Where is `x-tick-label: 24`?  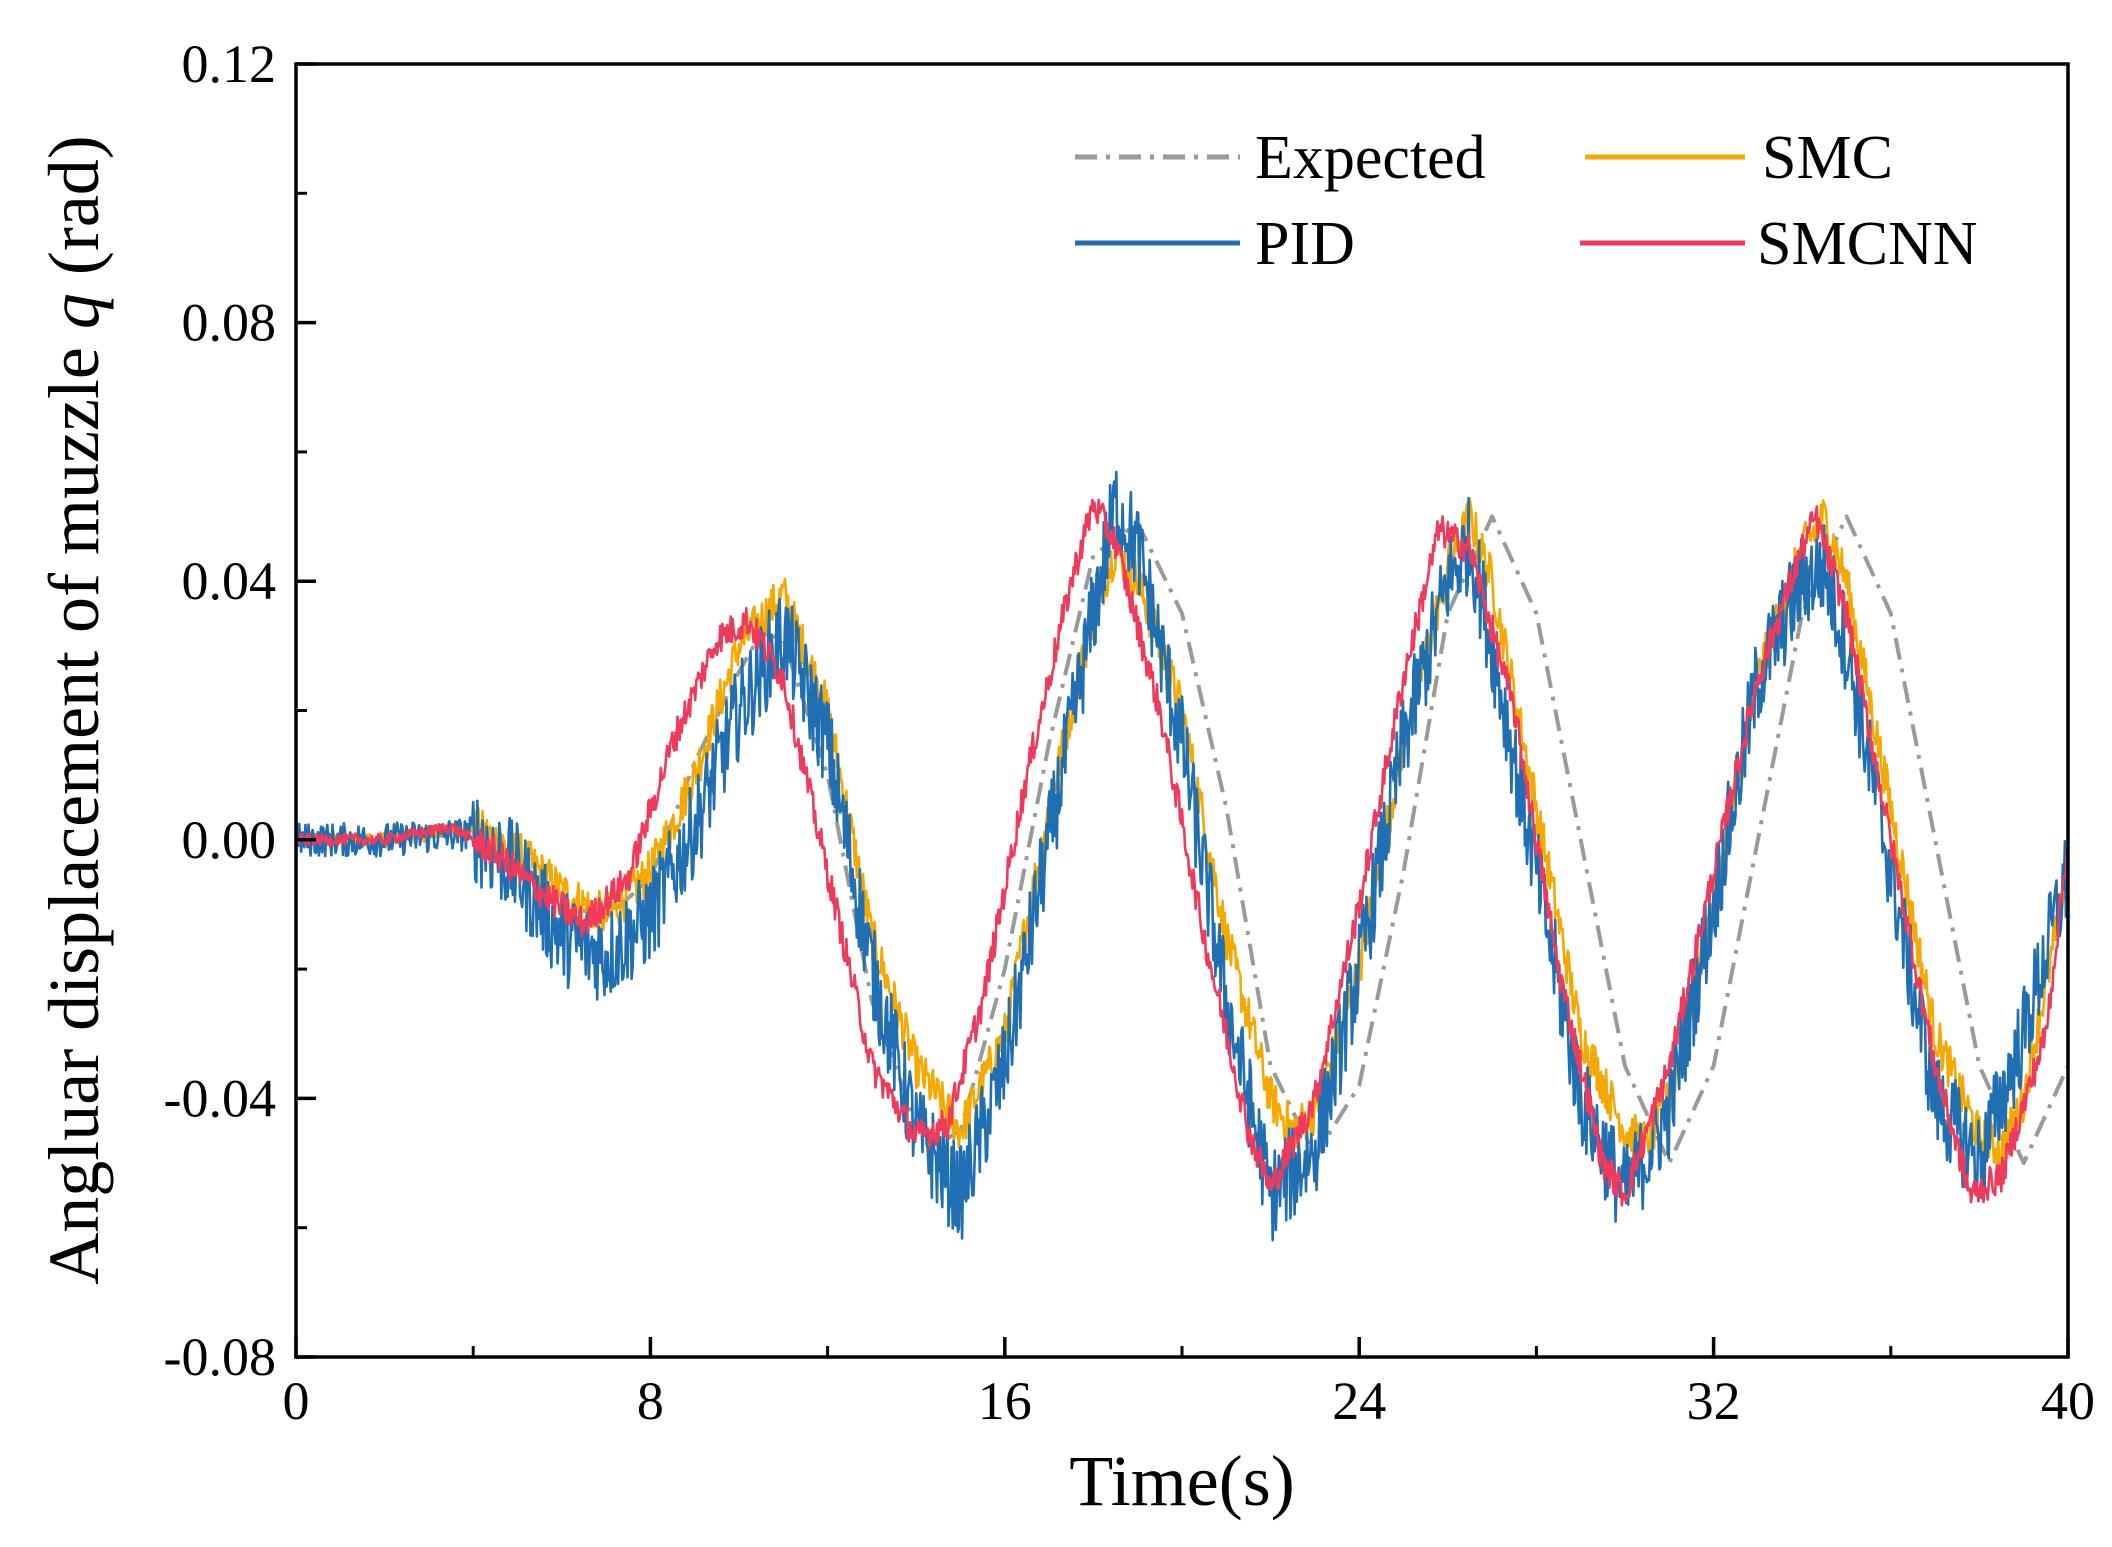 x-tick-label: 24 is located at coordinates (1359, 1401).